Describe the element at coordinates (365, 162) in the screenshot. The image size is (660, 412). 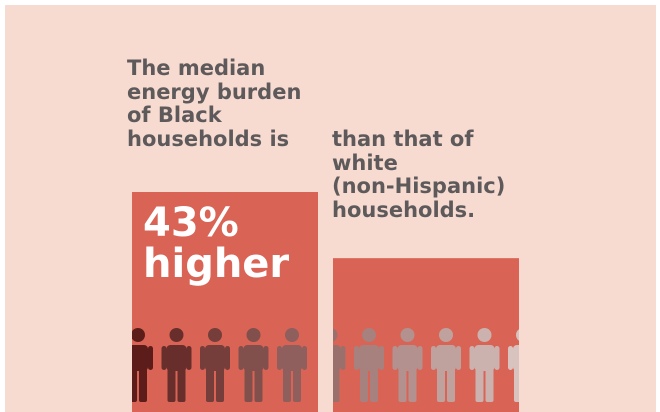
I see `caption-line: white` at that location.